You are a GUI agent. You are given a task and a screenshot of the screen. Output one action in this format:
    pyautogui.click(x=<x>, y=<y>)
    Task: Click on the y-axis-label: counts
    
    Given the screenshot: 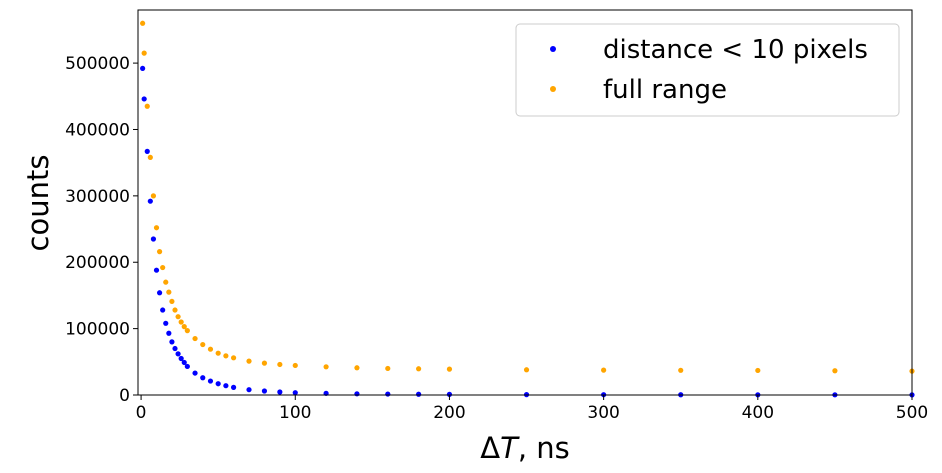 What is the action you would take?
    pyautogui.click(x=38, y=203)
    